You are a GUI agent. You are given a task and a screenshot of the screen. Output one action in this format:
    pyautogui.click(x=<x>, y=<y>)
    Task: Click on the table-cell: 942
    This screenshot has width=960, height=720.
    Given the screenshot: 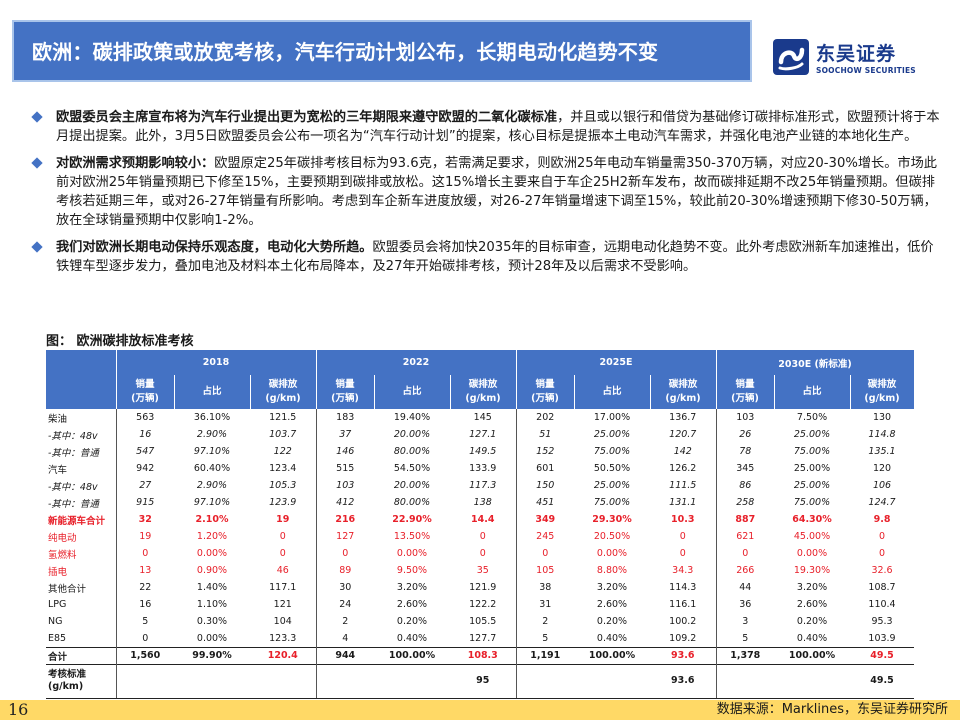 What is the action you would take?
    pyautogui.click(x=144, y=468)
    